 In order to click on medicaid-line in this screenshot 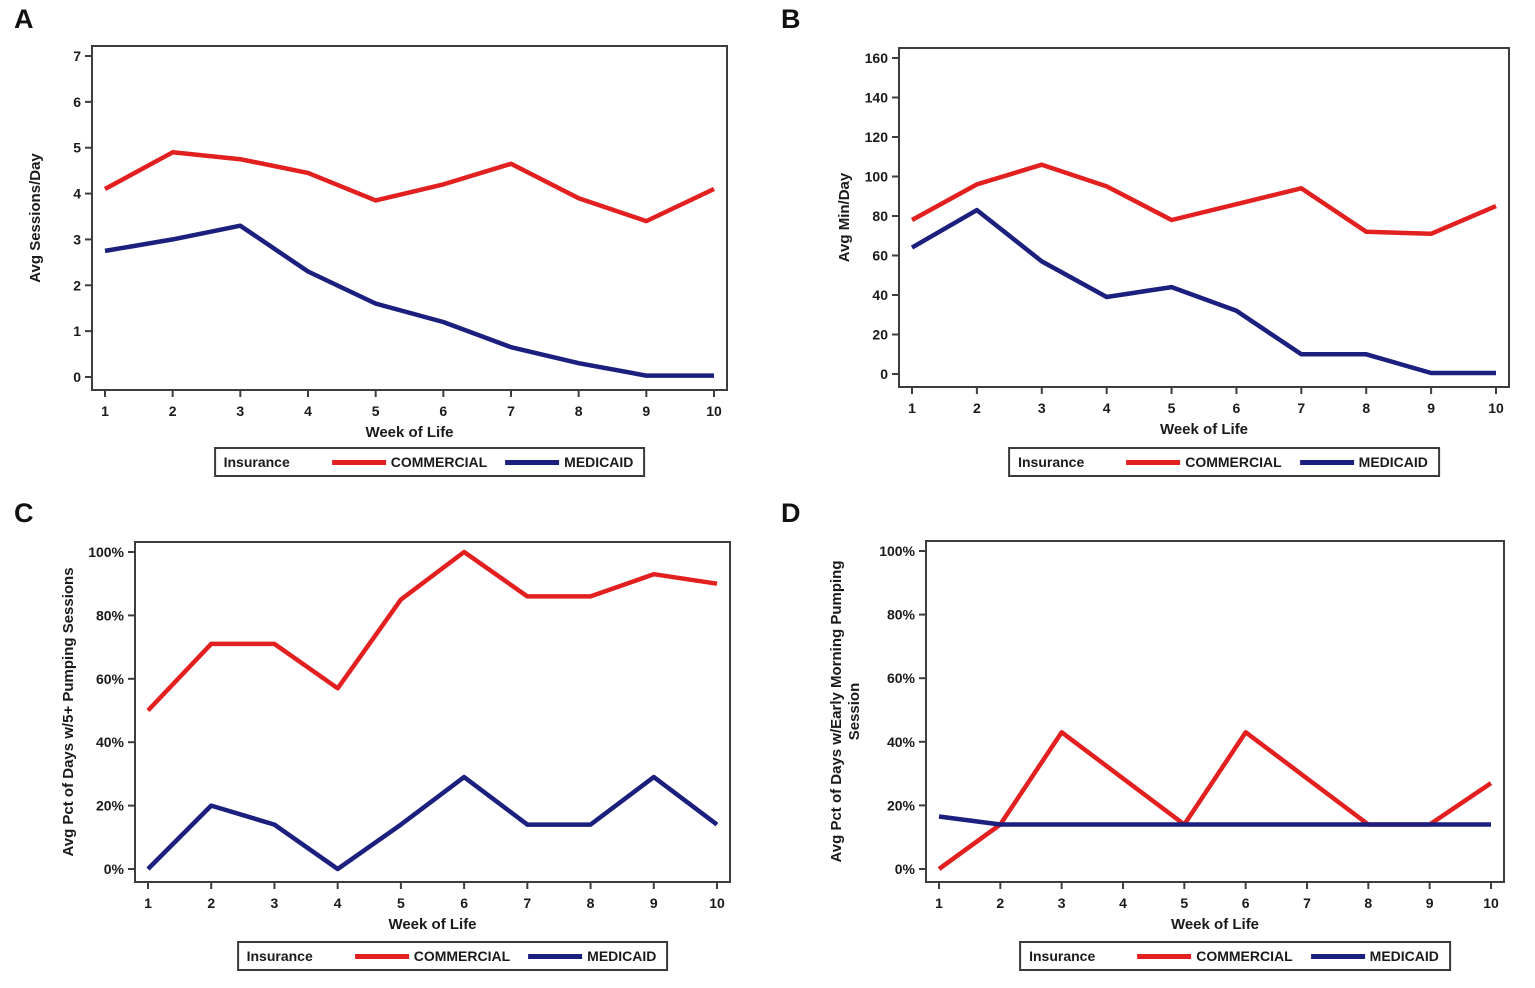, I will do `click(432, 823)`.